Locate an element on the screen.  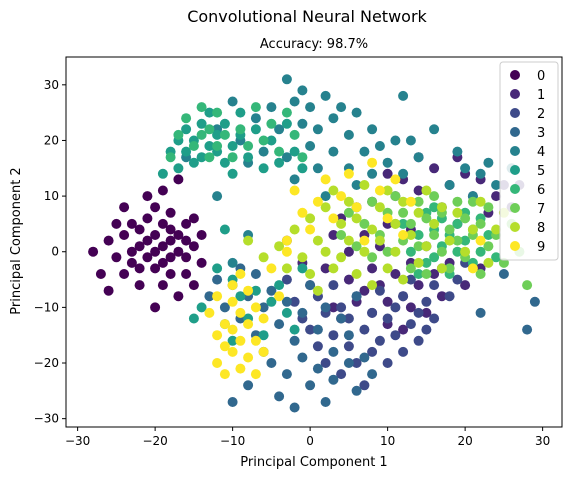
x-tick-label: 0 is located at coordinates (310, 441).